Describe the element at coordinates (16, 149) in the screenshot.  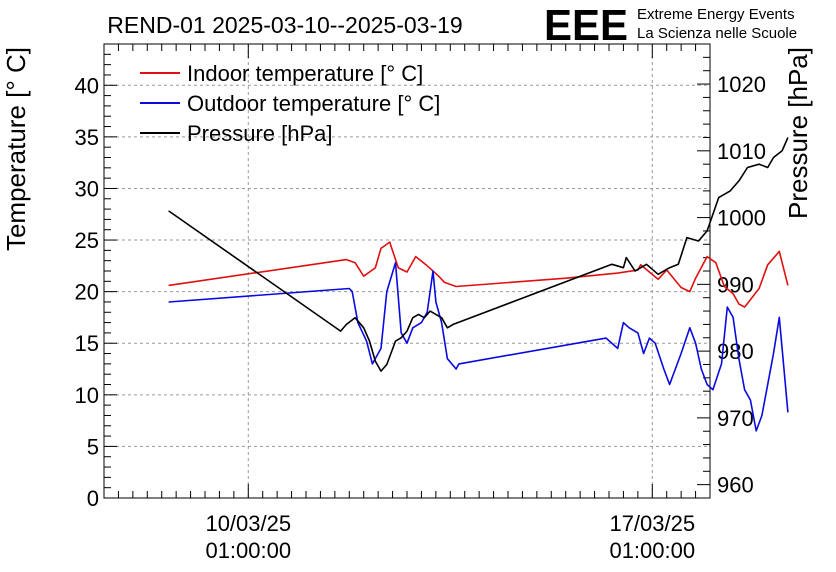
I see `y-axis-left-label: Temperature [° C]` at that location.